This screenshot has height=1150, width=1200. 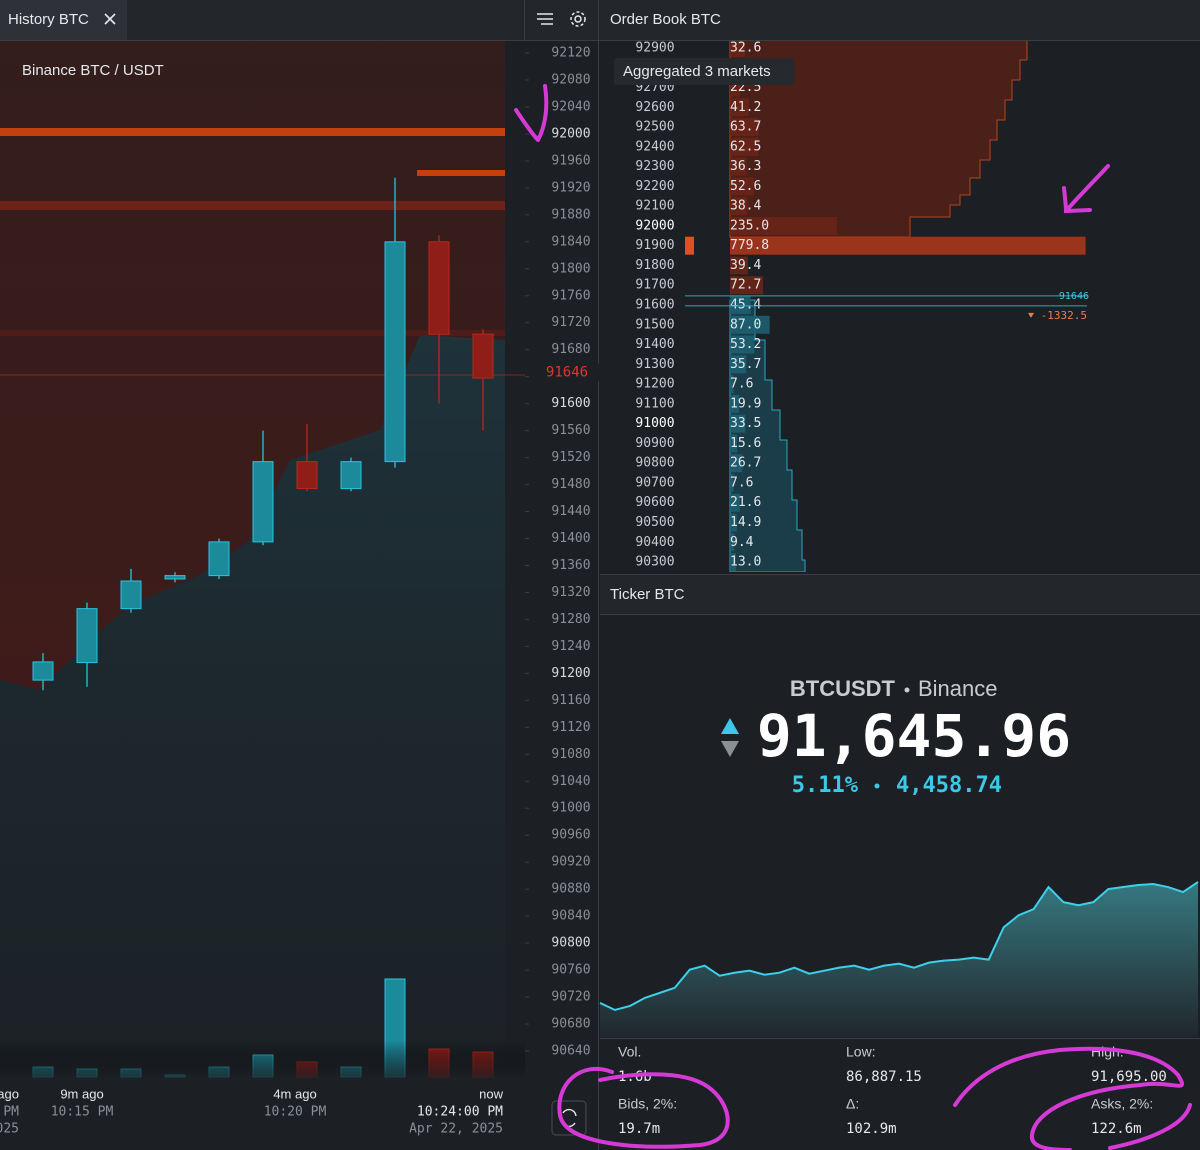 I want to click on price-tick-label: 91200, so click(x=570, y=673).